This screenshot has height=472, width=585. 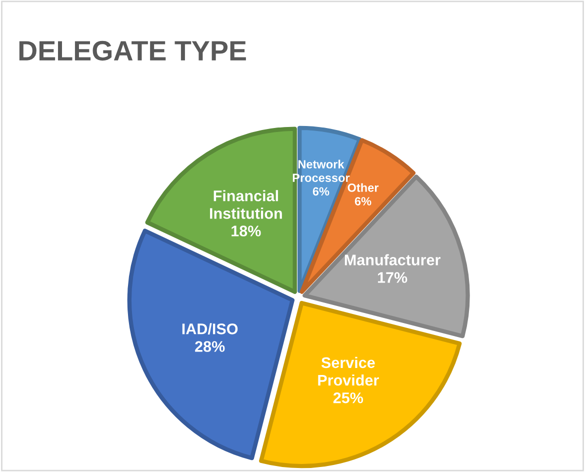 I want to click on slice-label: Other, so click(x=363, y=187).